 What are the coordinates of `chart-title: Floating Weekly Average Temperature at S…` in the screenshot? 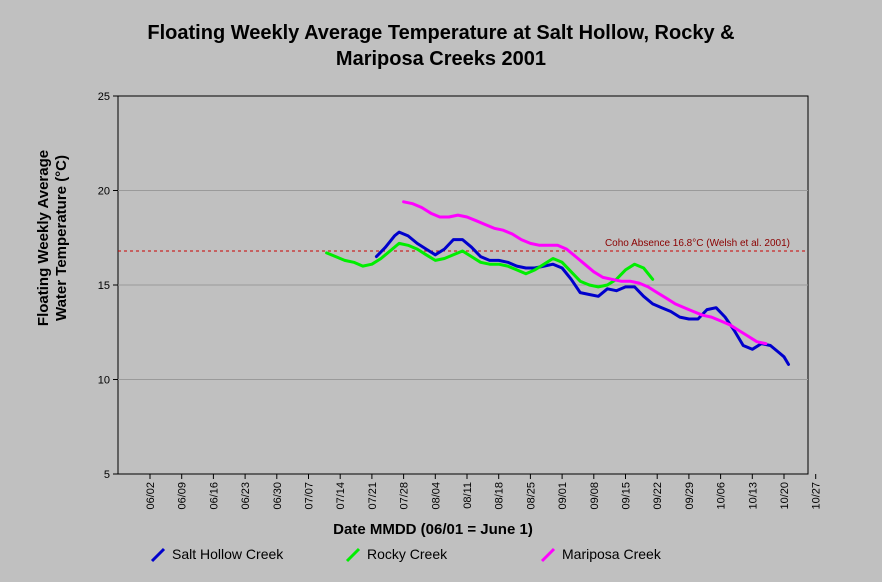 It's located at (441, 46).